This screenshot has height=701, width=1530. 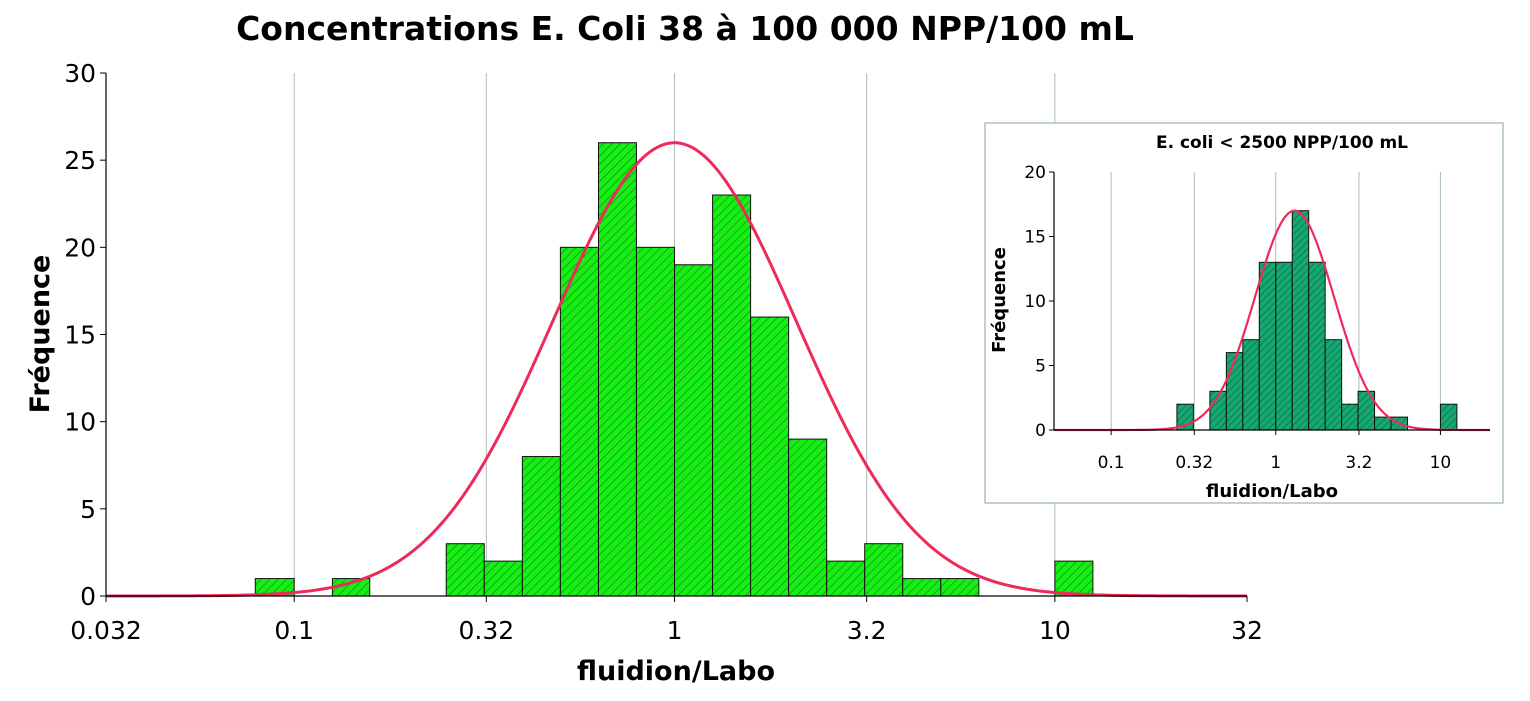 I want to click on inset-y-tick-label: 20, so click(x=1035, y=173).